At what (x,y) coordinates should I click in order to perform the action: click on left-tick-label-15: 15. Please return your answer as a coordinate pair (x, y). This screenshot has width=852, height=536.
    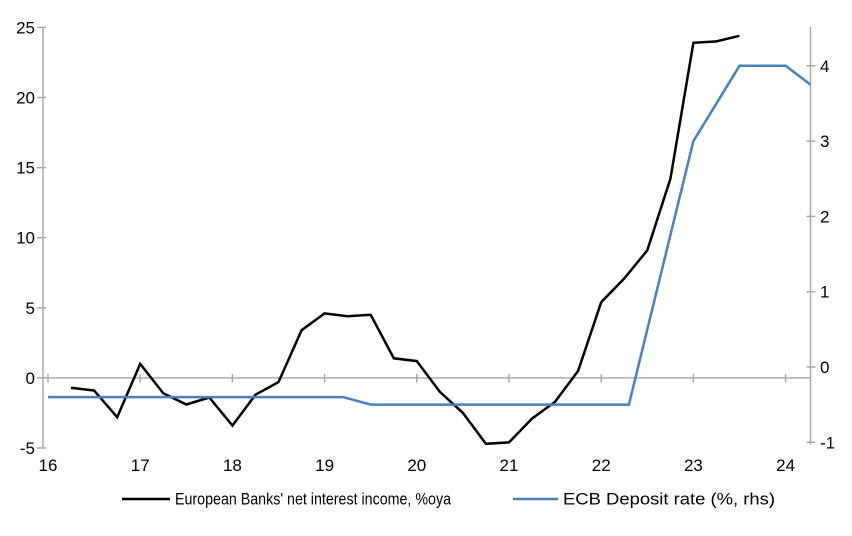
    Looking at the image, I should click on (25, 168).